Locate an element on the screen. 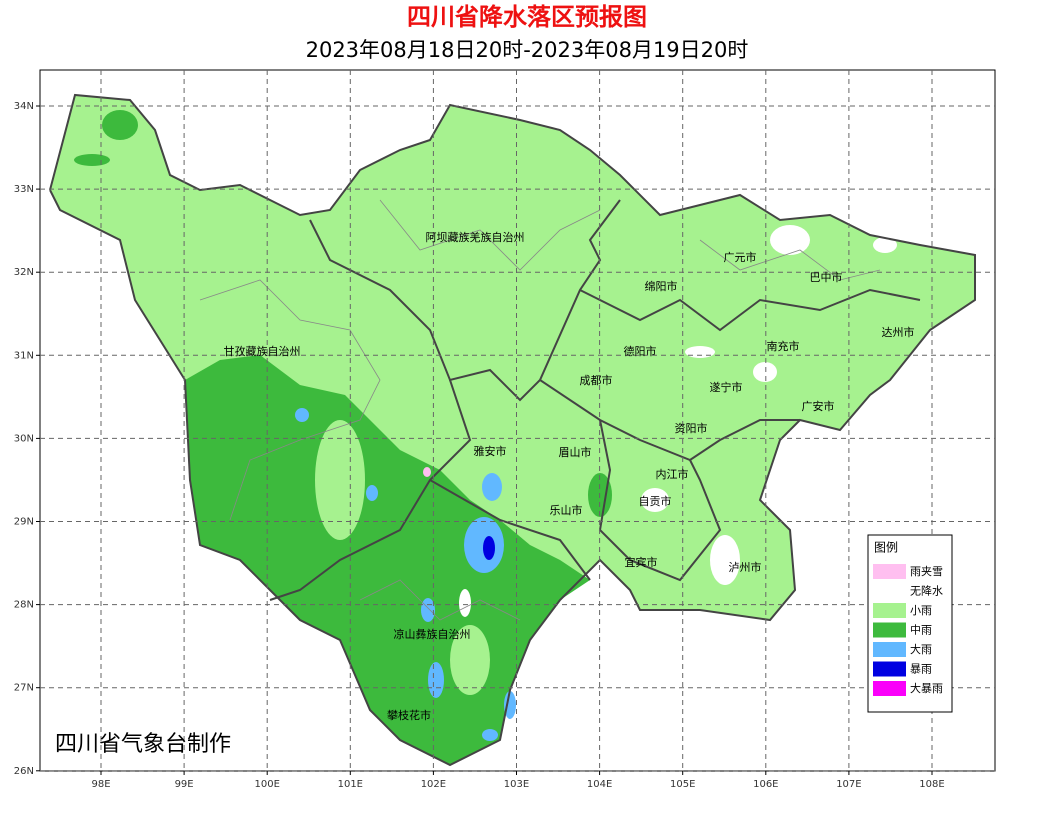 The image size is (1055, 821). lon-label: 98E is located at coordinates (100, 784).